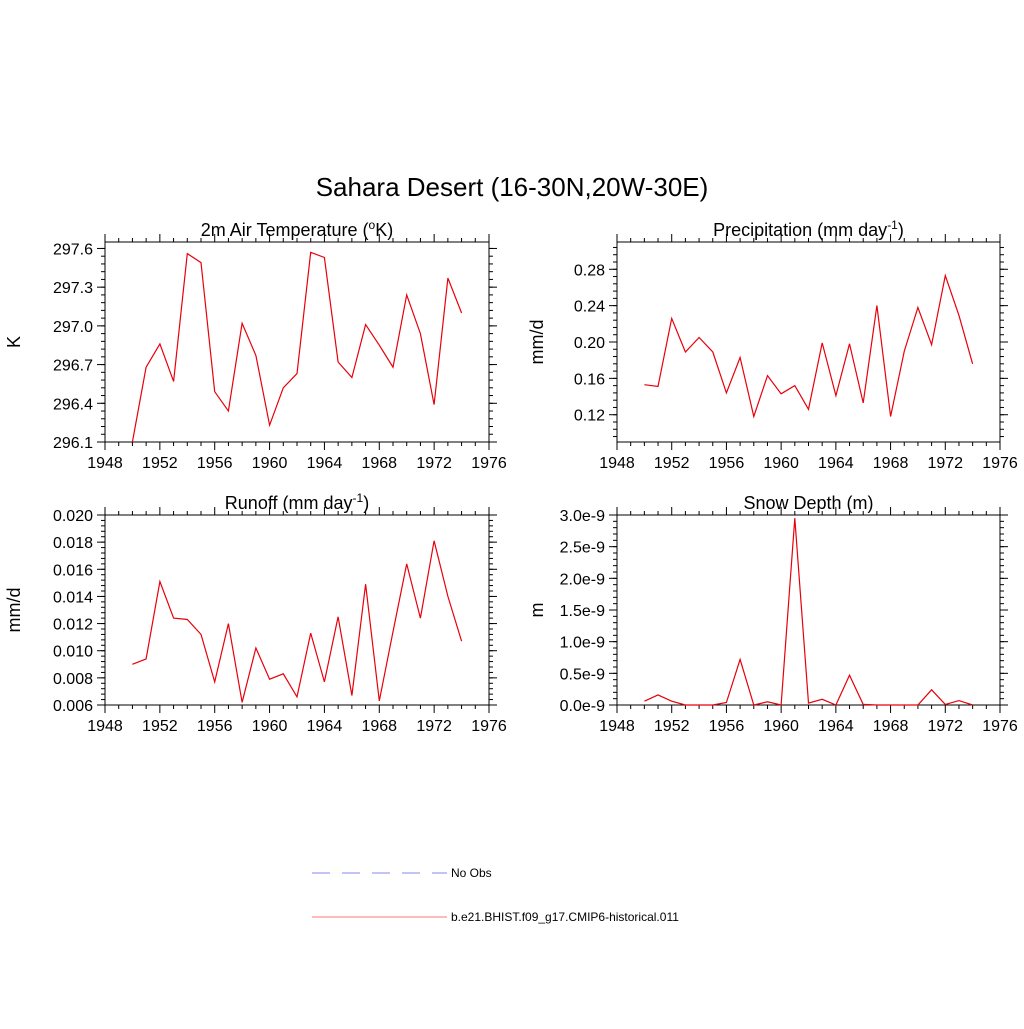  Describe the element at coordinates (402, 873) in the screenshot. I see `legend-item-0: No Obs` at that location.